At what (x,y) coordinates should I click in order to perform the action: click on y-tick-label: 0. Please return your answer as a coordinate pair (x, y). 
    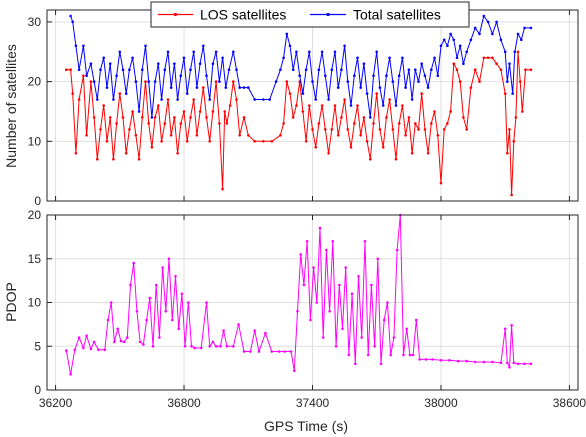
    Looking at the image, I should click on (37, 201).